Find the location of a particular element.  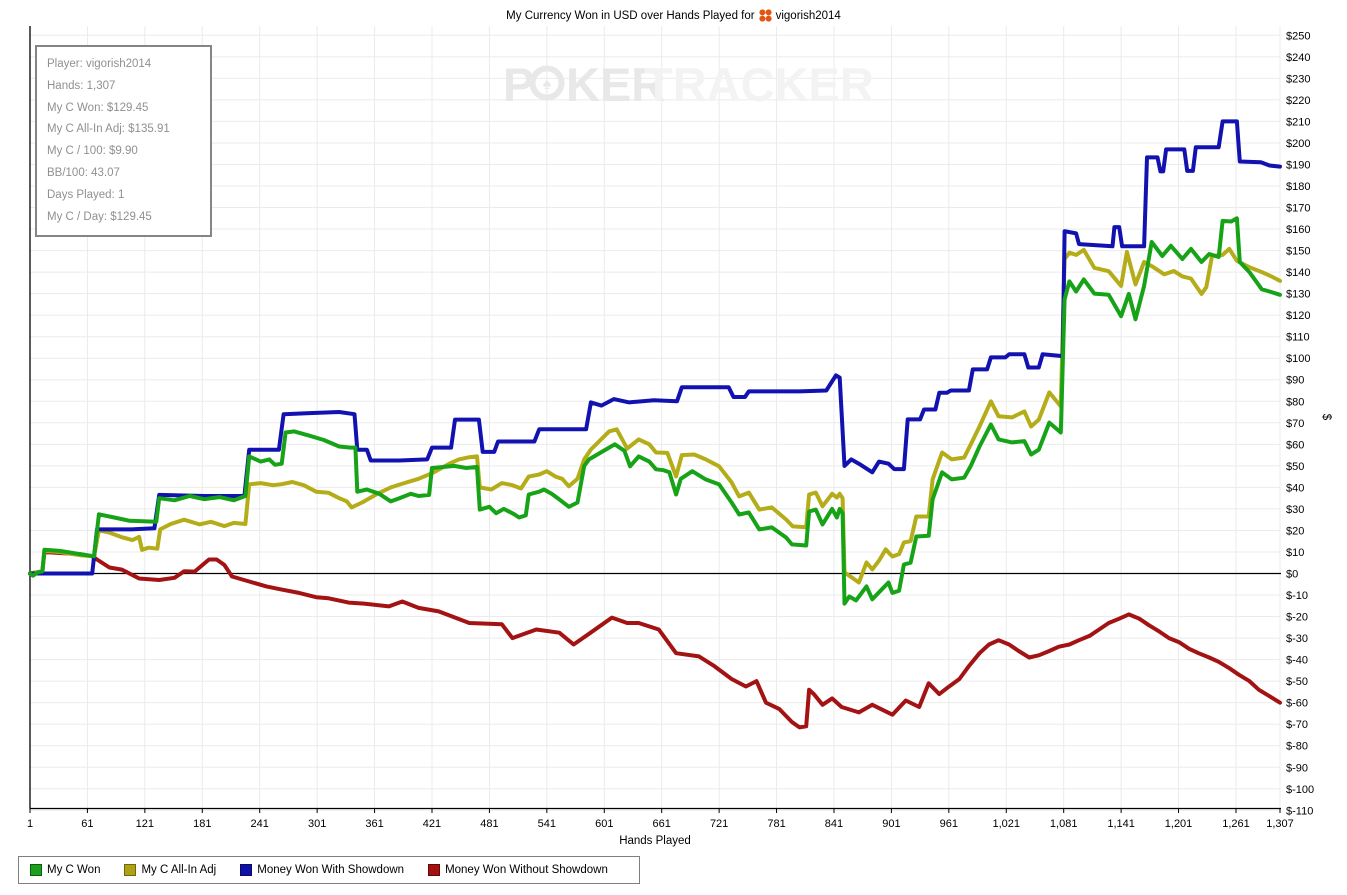

legend-swatch-yellow is located at coordinates (130, 870).